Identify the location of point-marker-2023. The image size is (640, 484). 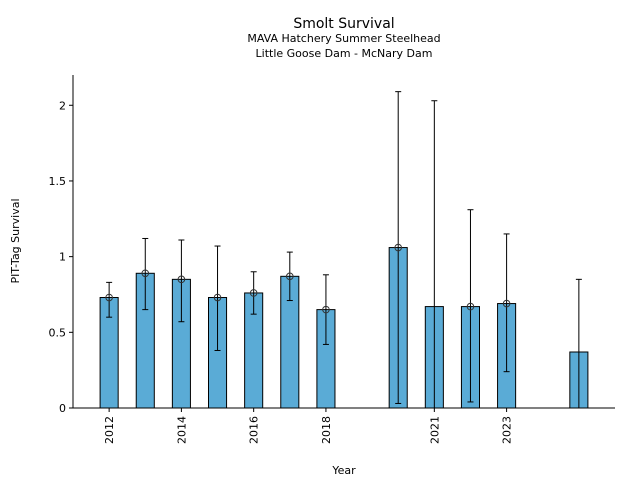
(506, 303).